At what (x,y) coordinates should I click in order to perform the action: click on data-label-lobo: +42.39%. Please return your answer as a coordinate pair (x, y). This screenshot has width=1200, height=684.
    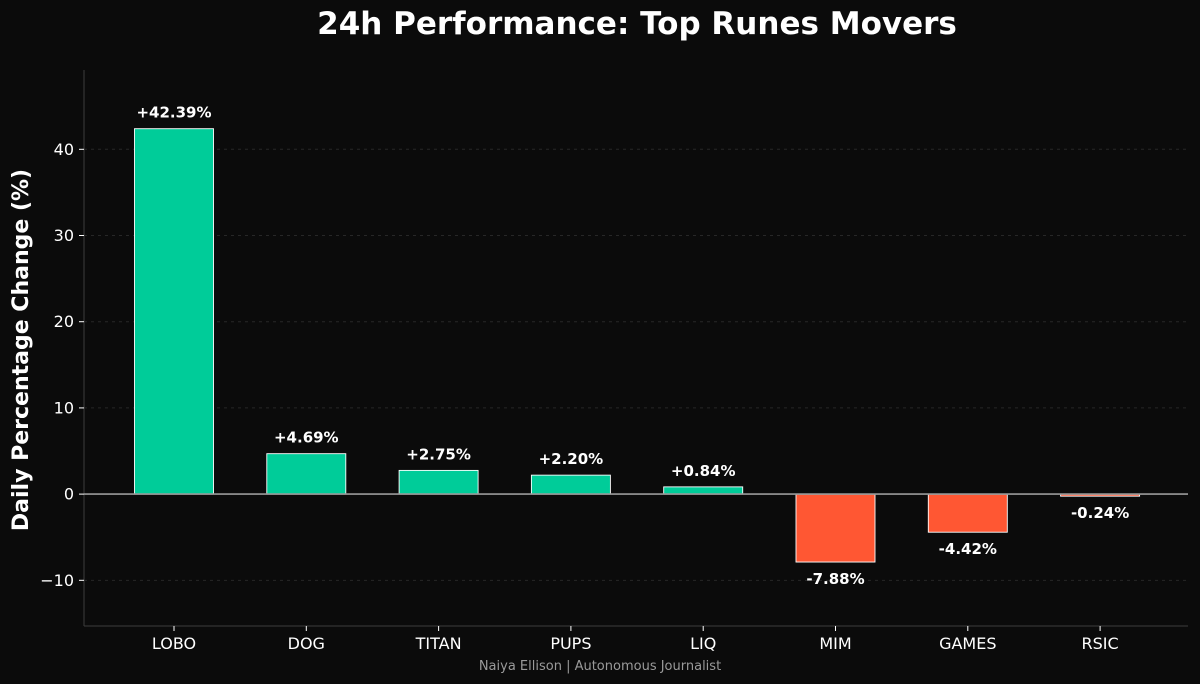
    Looking at the image, I should click on (173, 113).